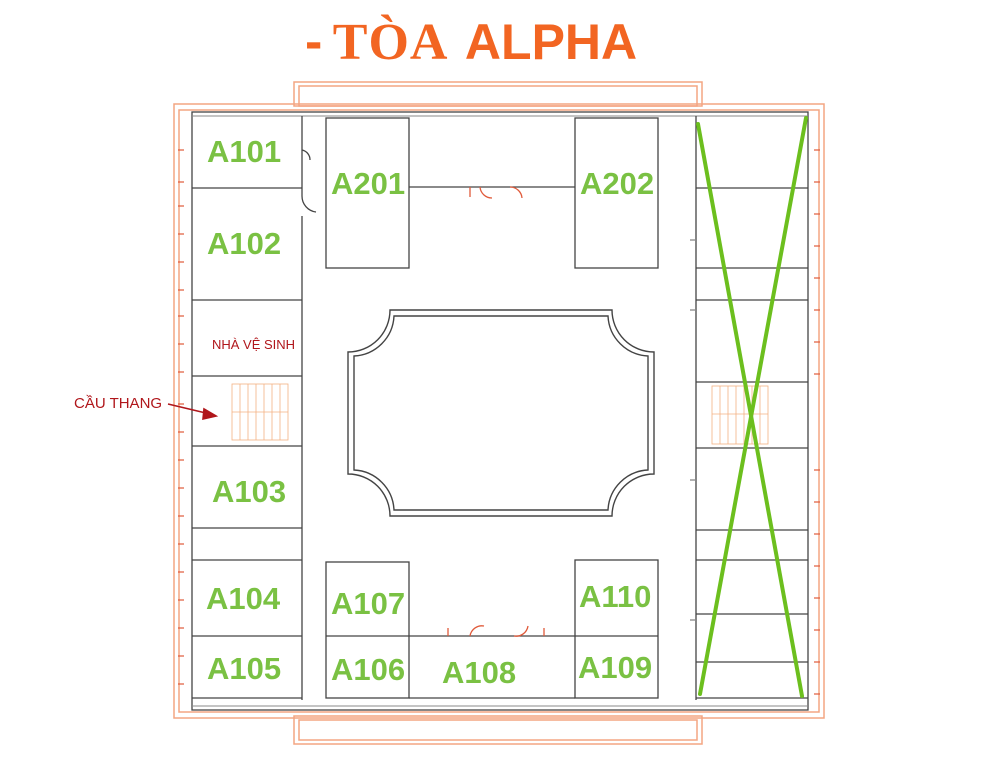 The image size is (994, 763). I want to click on room-a202: A202, so click(617, 183).